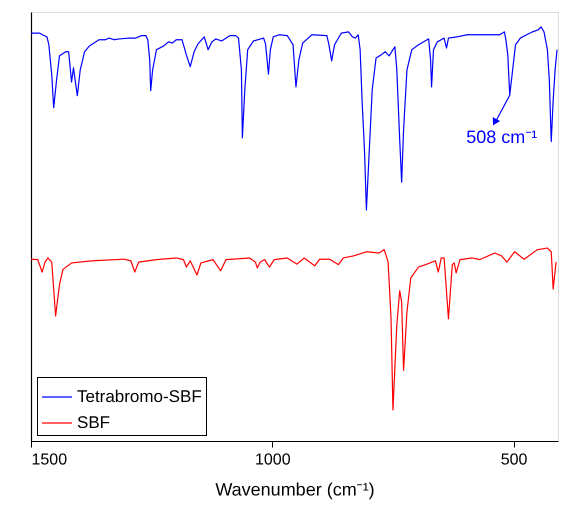 The width and height of the screenshot is (563, 515). I want to click on x-tick-label: 1500, so click(50, 460).